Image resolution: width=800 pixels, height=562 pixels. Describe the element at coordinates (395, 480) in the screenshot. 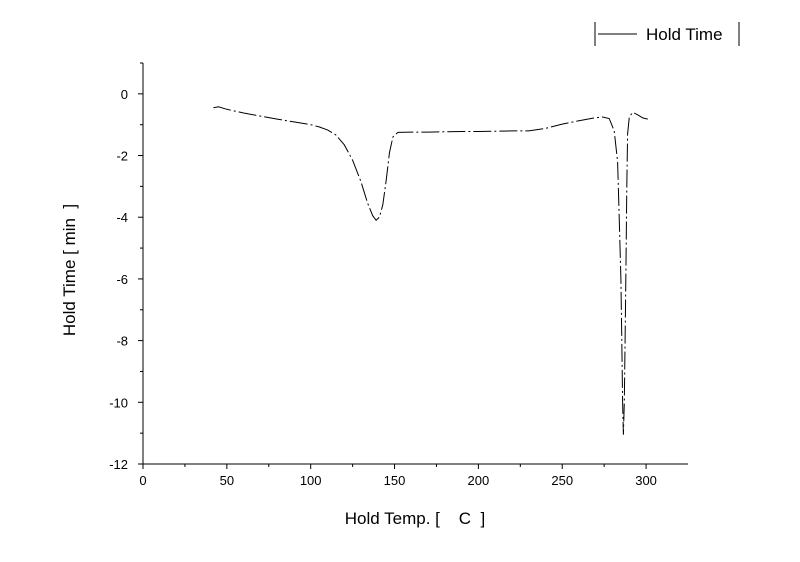

I see `x-tick-label: 150` at that location.